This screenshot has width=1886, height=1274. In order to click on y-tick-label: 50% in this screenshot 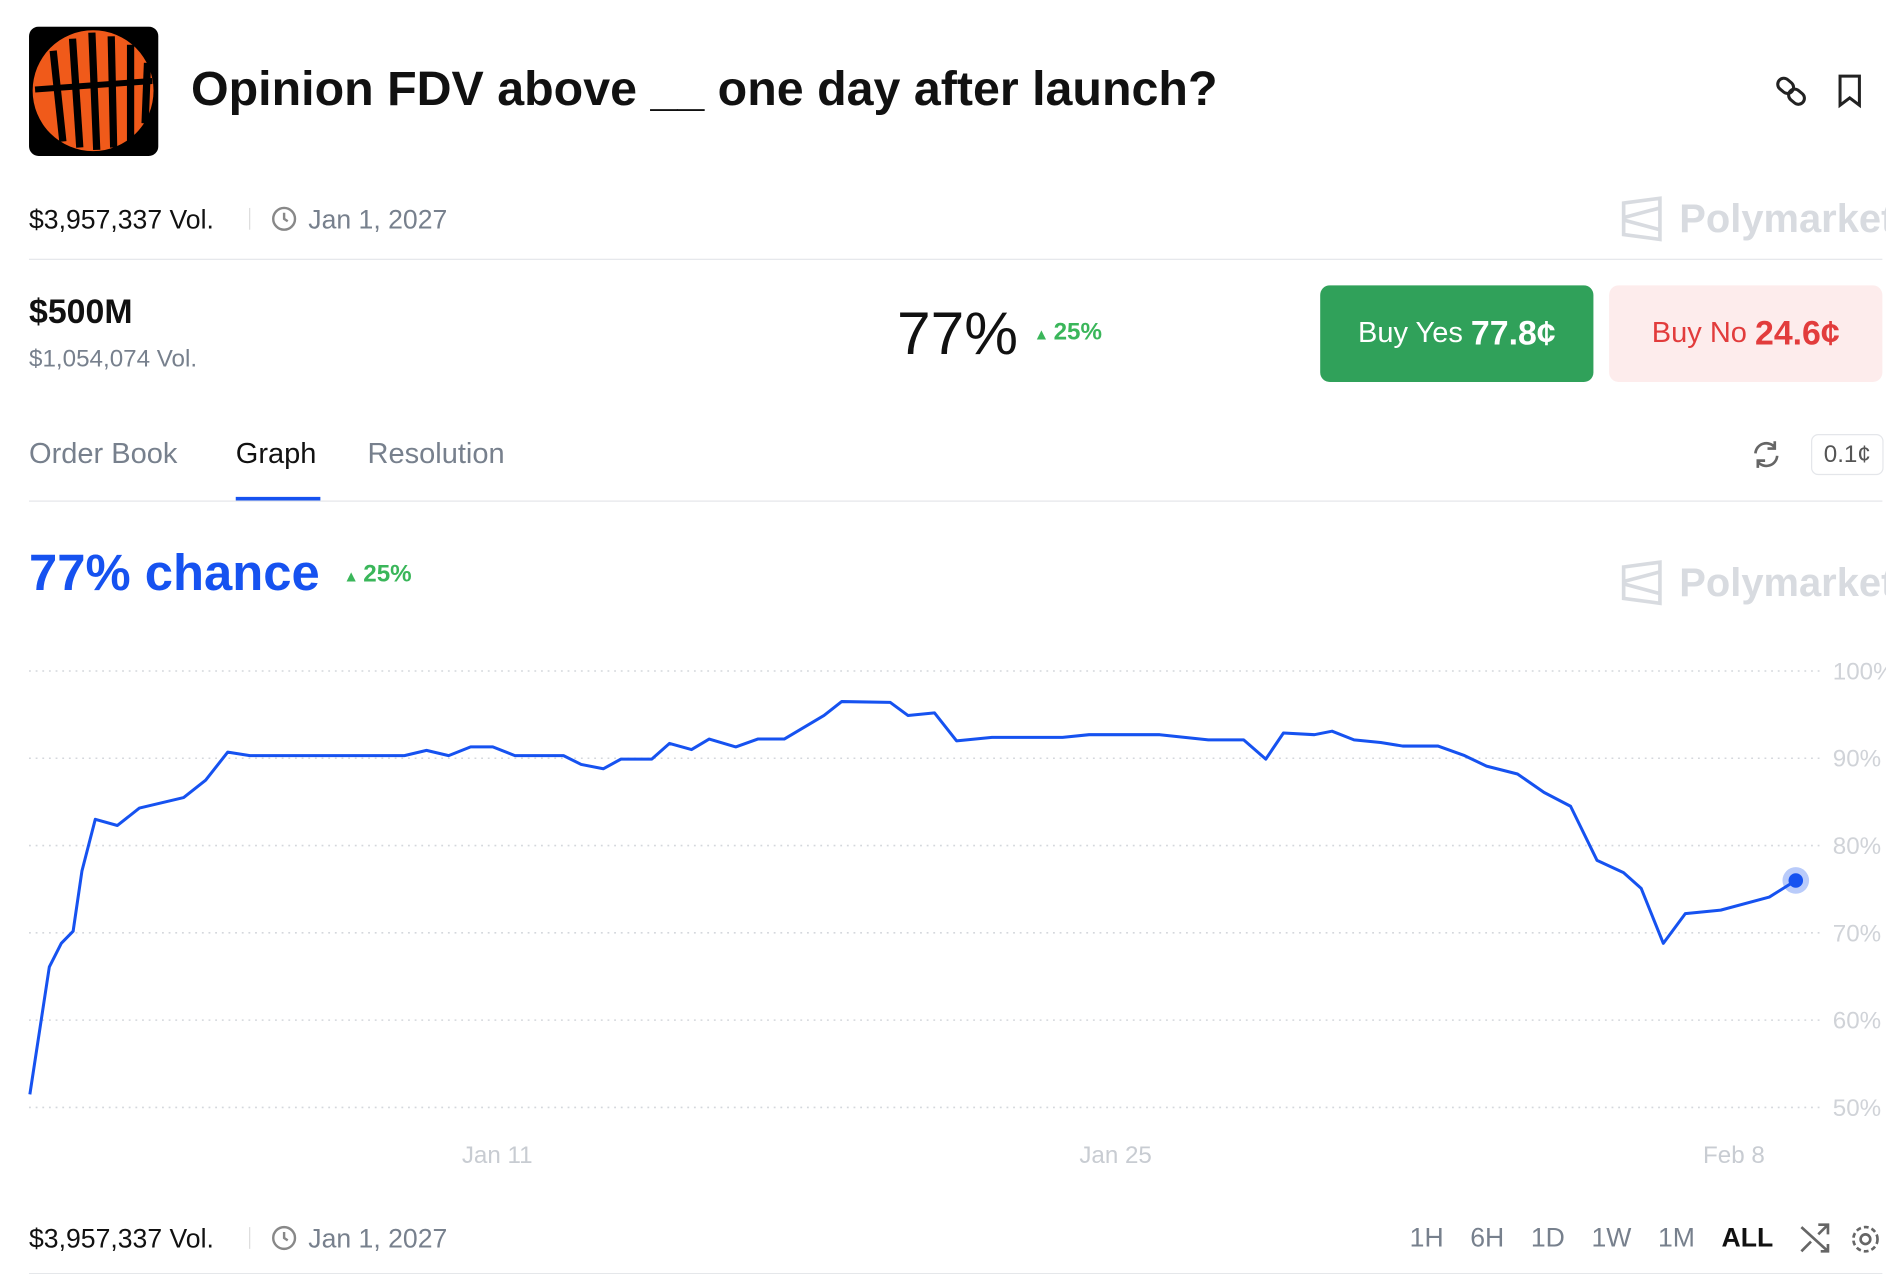, I will do `click(1857, 1108)`.